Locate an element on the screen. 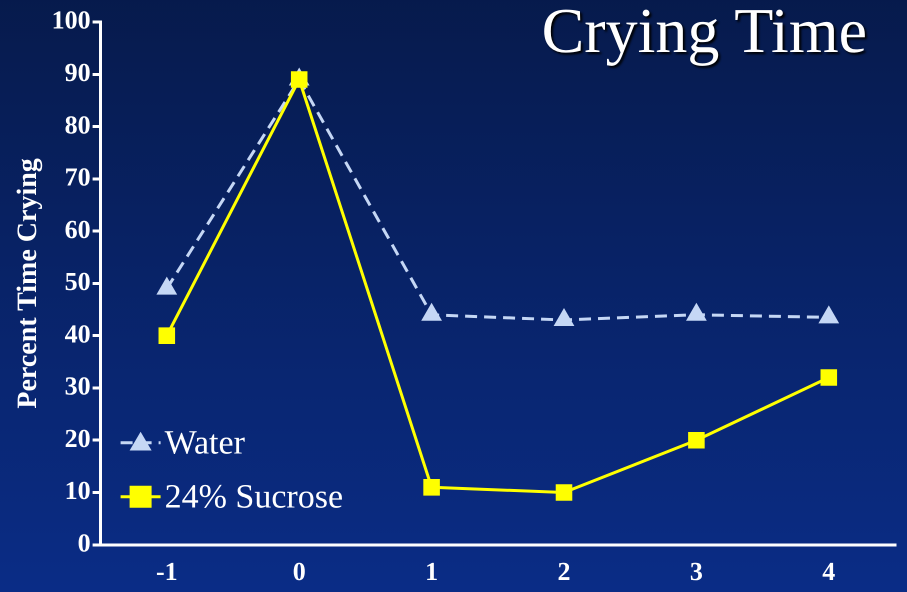  legend-label: 24% Sucrose is located at coordinates (254, 497).